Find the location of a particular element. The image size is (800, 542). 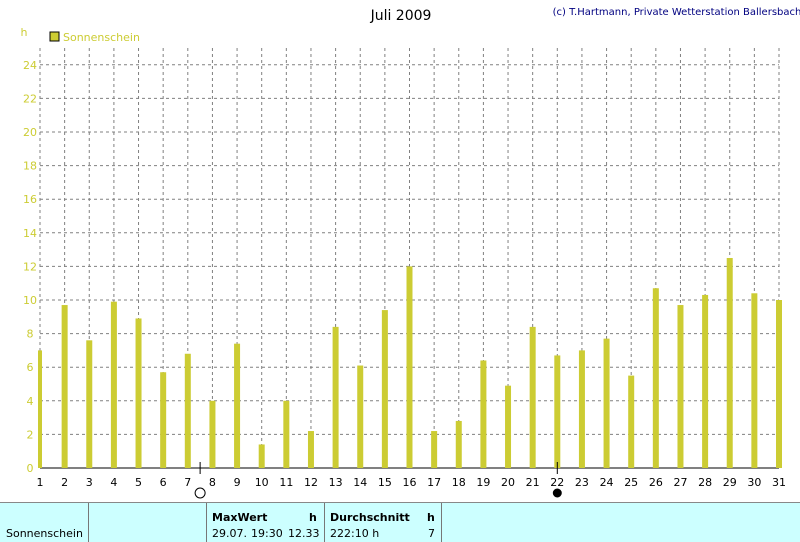

x-tick-label: 16 is located at coordinates (410, 482).